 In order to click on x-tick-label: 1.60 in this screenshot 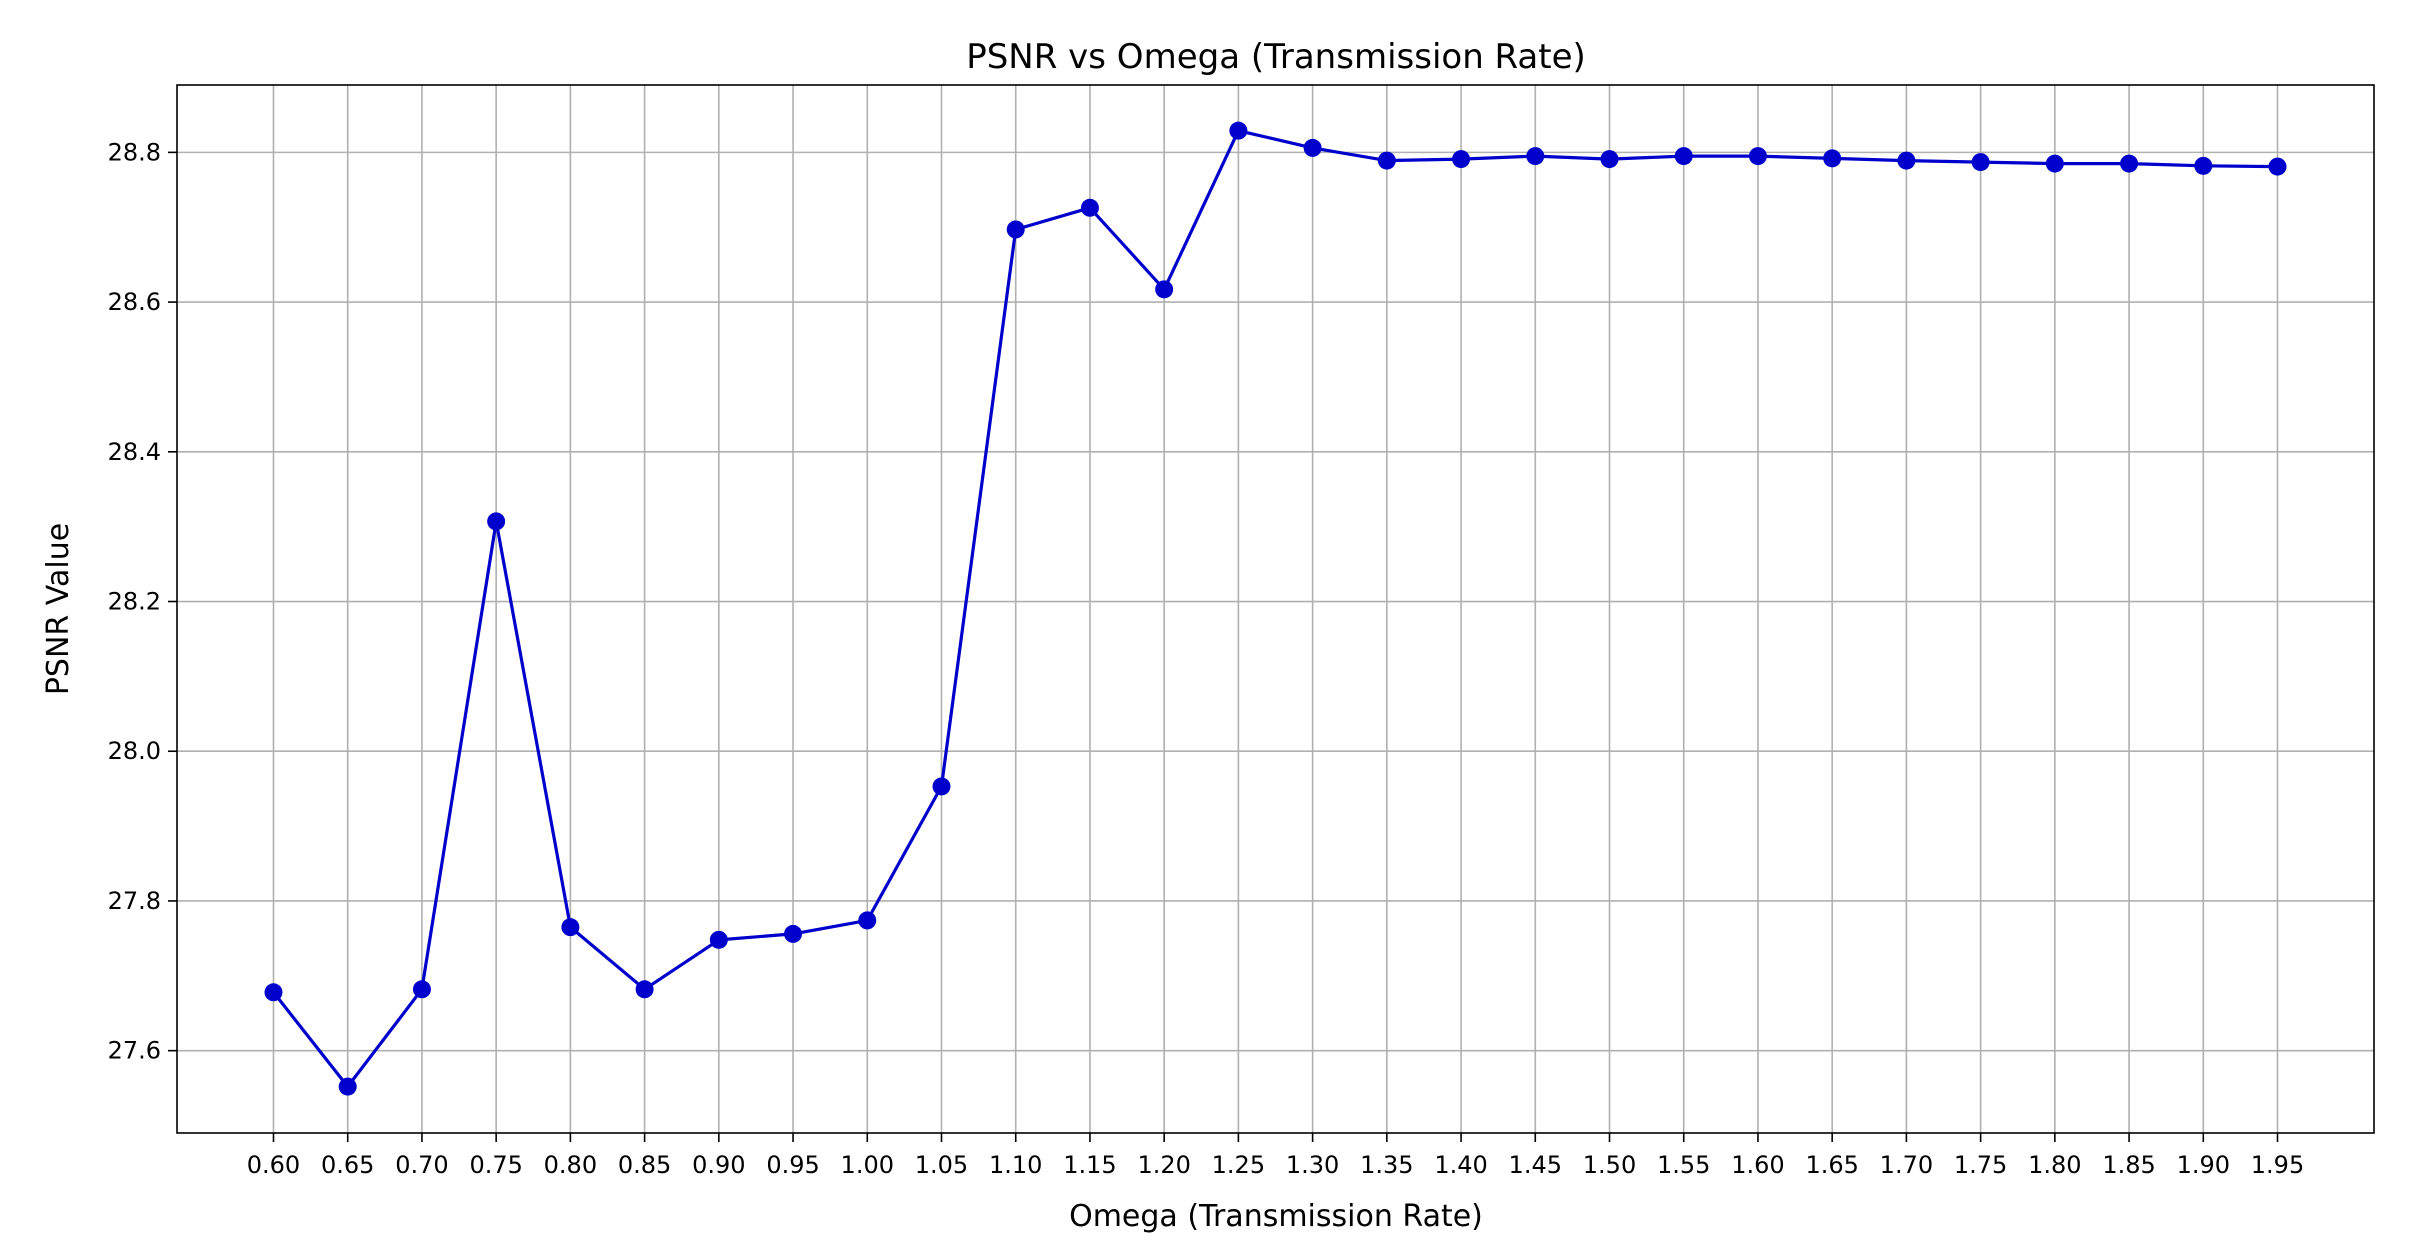, I will do `click(1757, 1165)`.